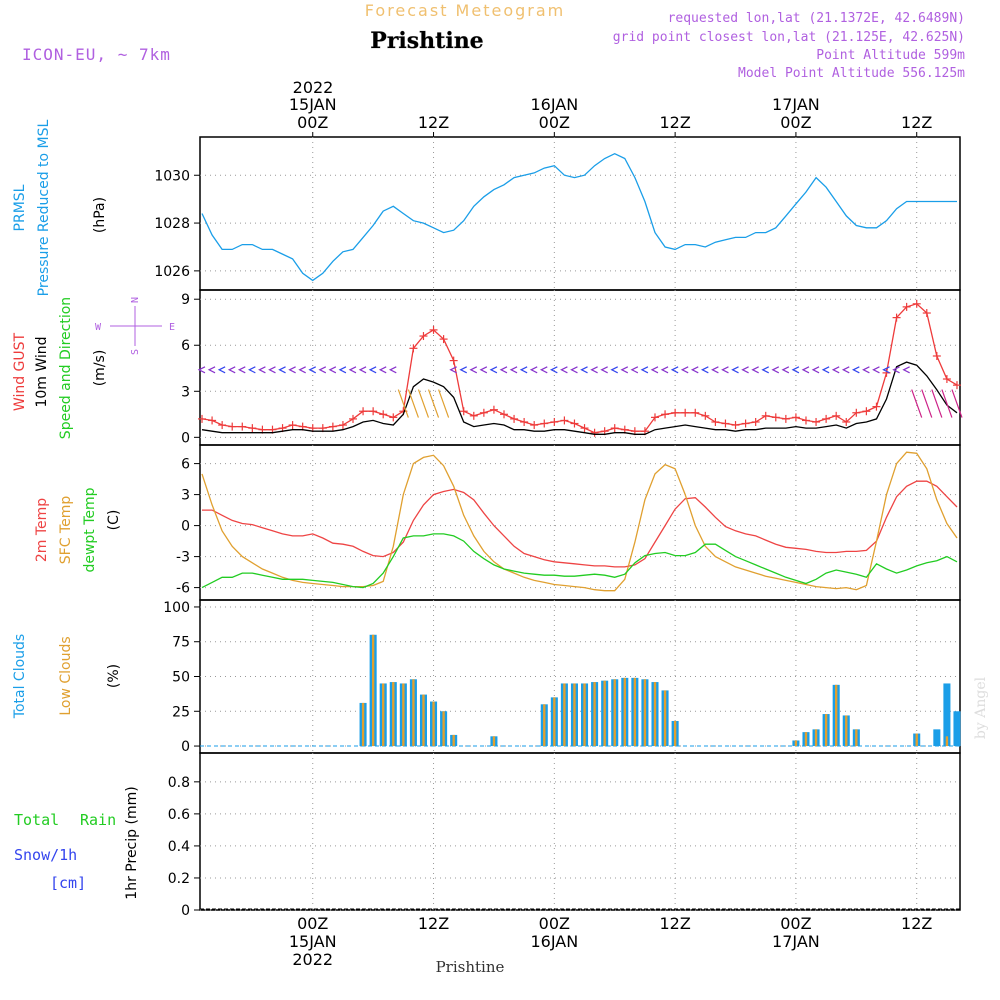 Image resolution: width=1000 pixels, height=1000 pixels. I want to click on bottom-time-label: 15JAN, so click(313, 941).